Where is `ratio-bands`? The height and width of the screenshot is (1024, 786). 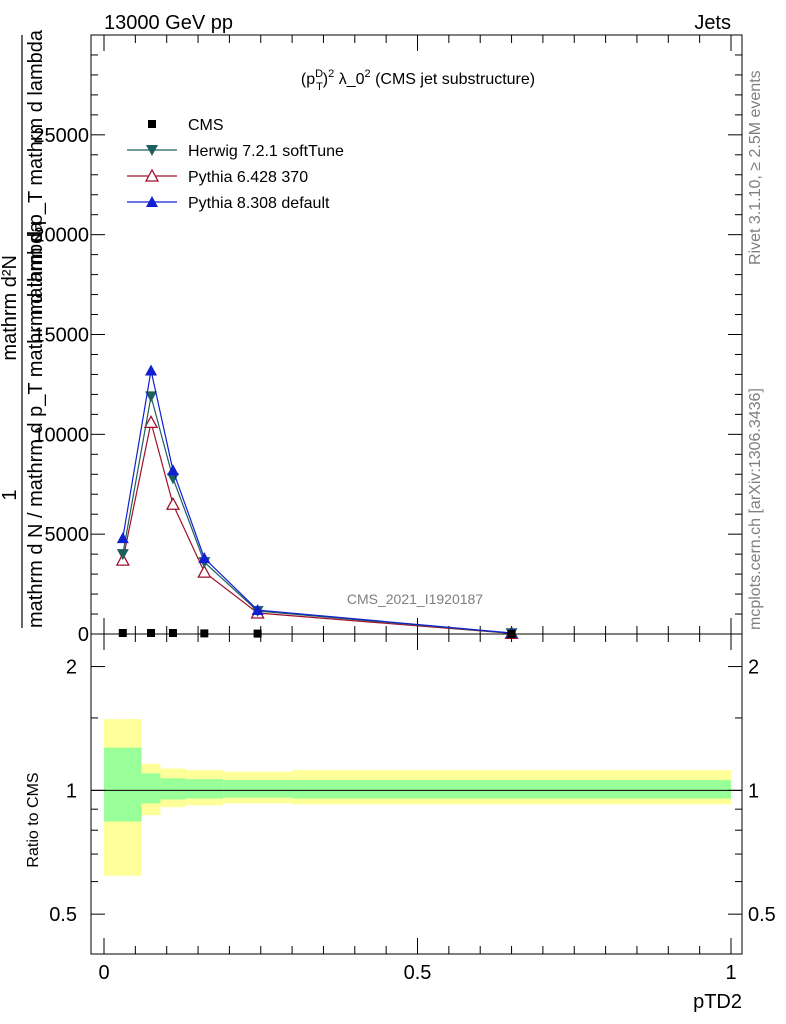 ratio-bands is located at coordinates (417, 797).